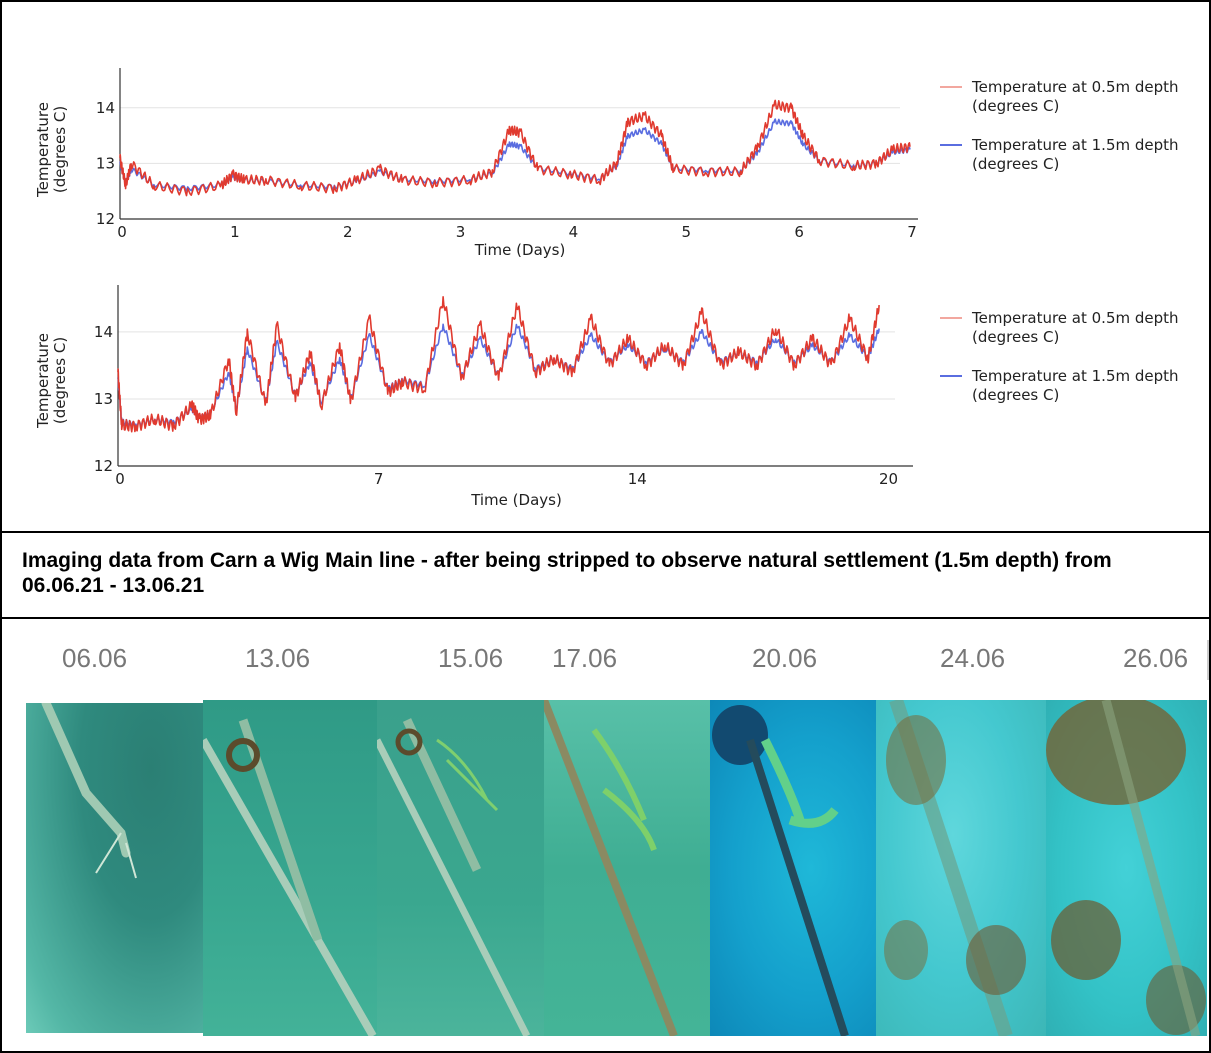  Describe the element at coordinates (461, 232) in the screenshot. I see `x-tick-label: 3` at that location.